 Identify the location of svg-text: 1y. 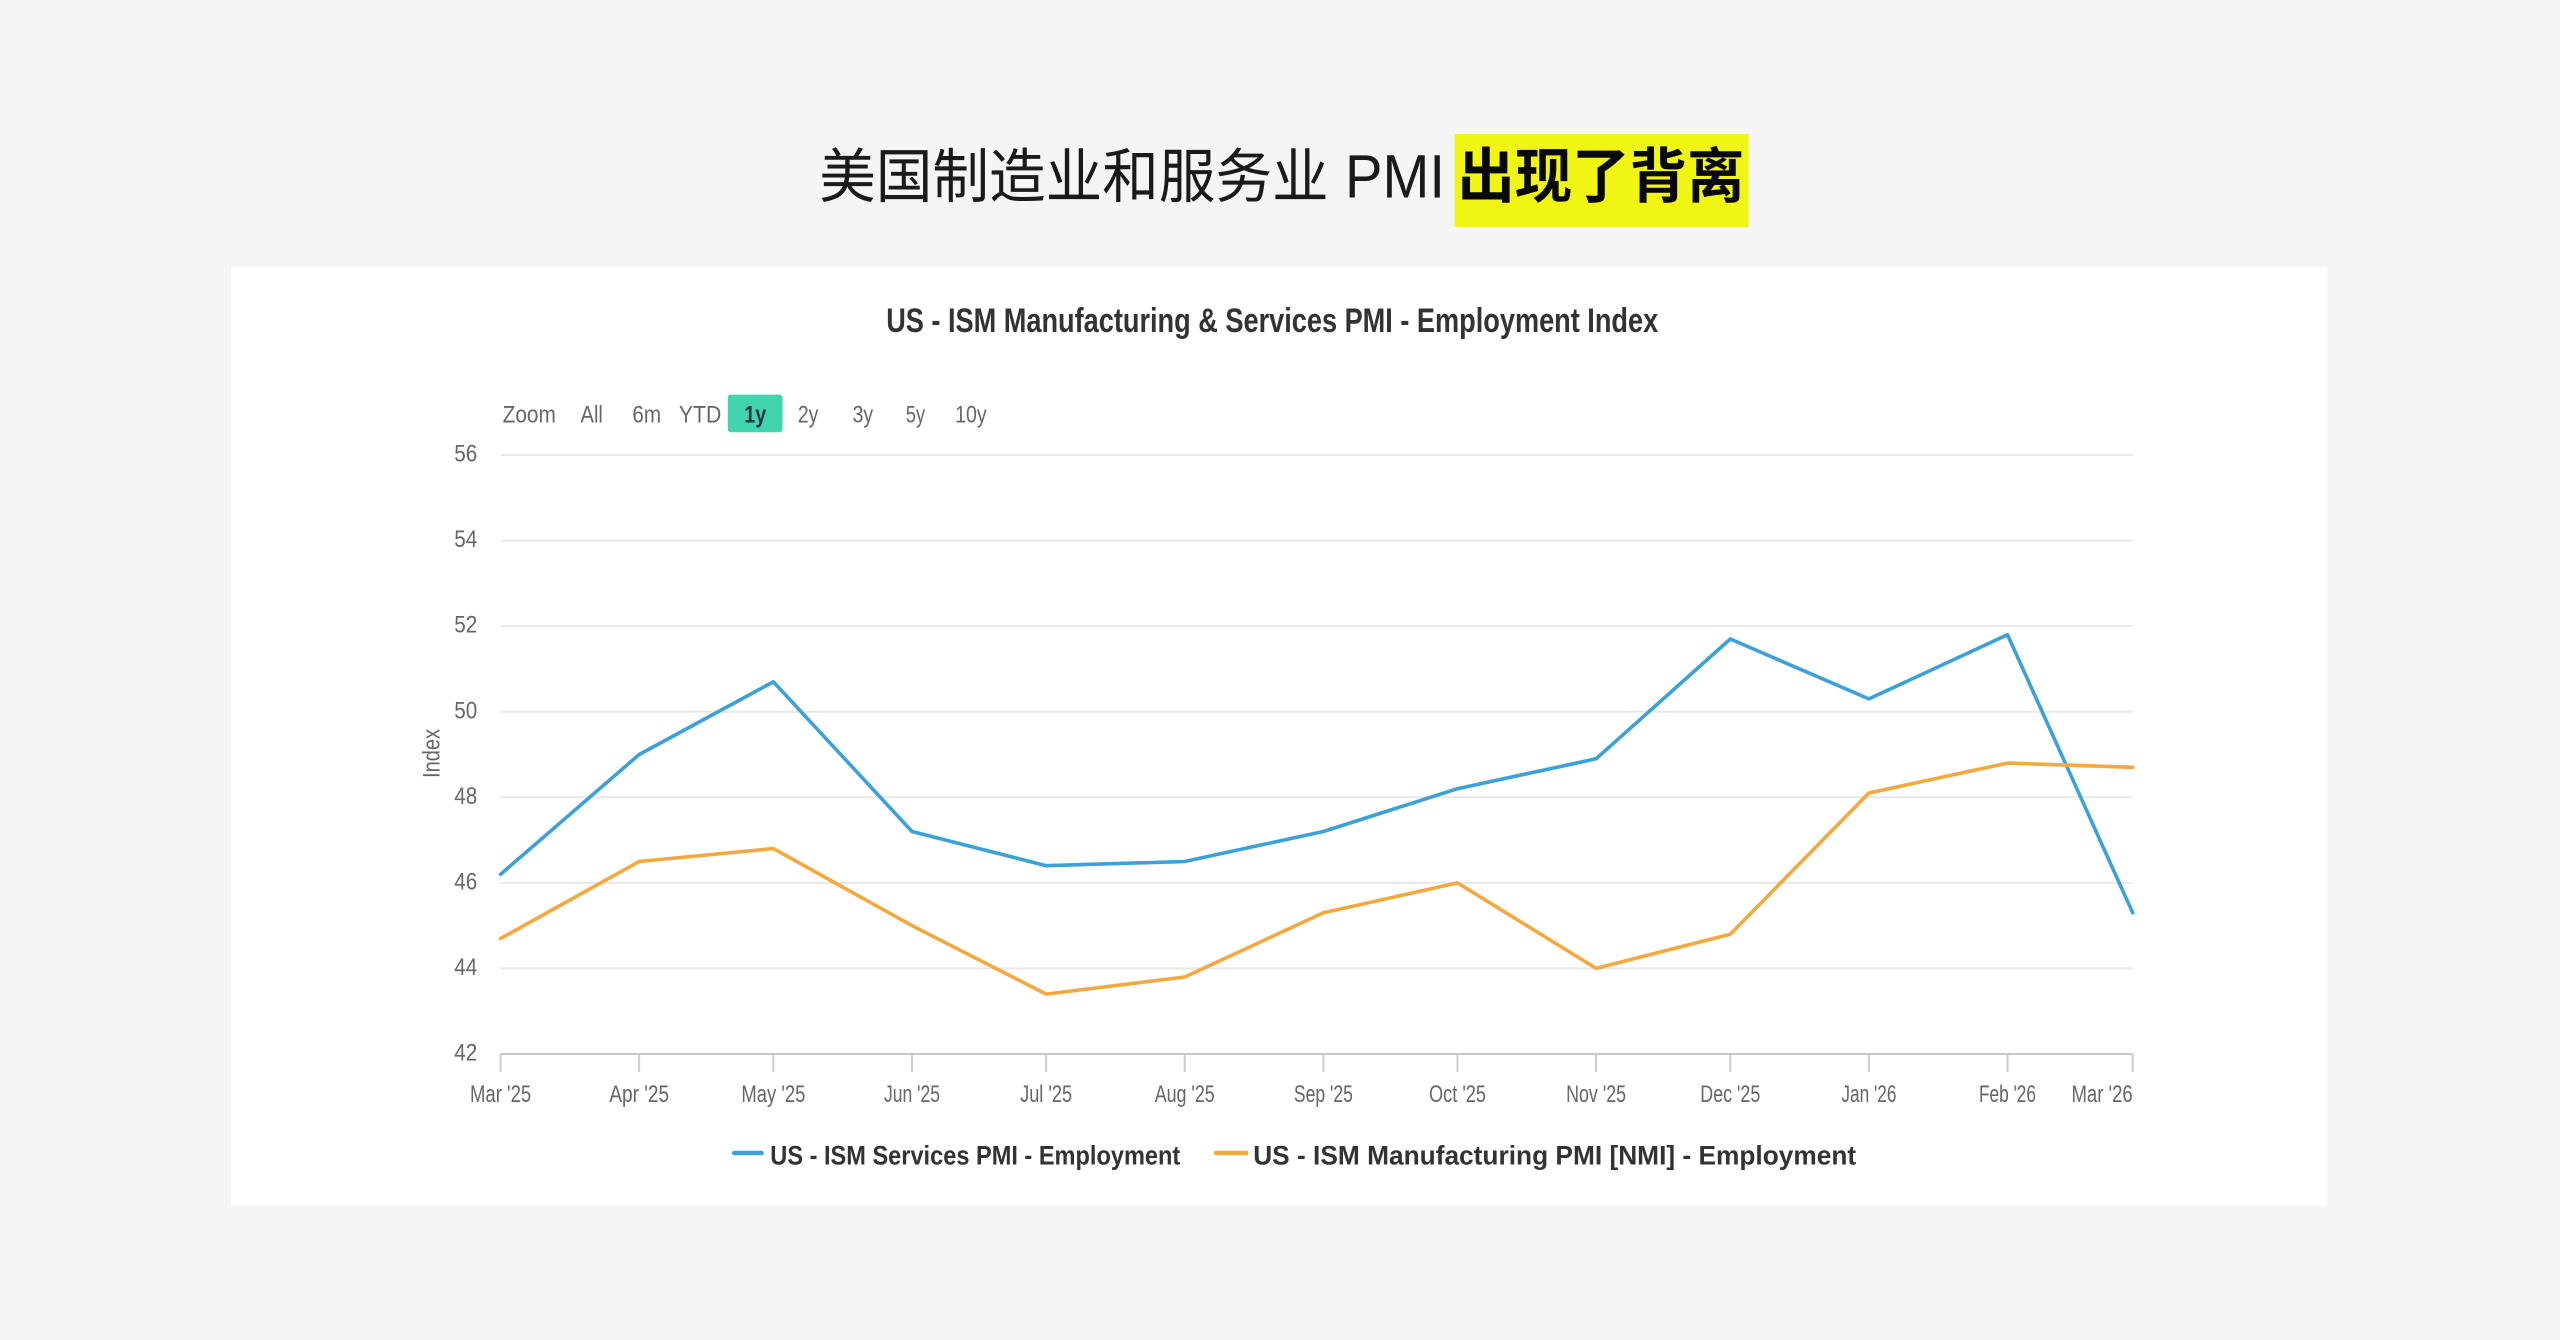
(755, 414).